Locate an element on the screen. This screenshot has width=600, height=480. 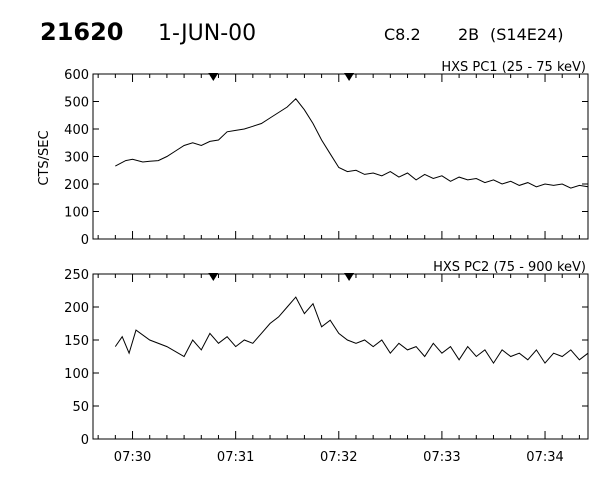
x-tick-labels: 07:30 07:31 07:32 07:33 07:34 is located at coordinates (339, 457).